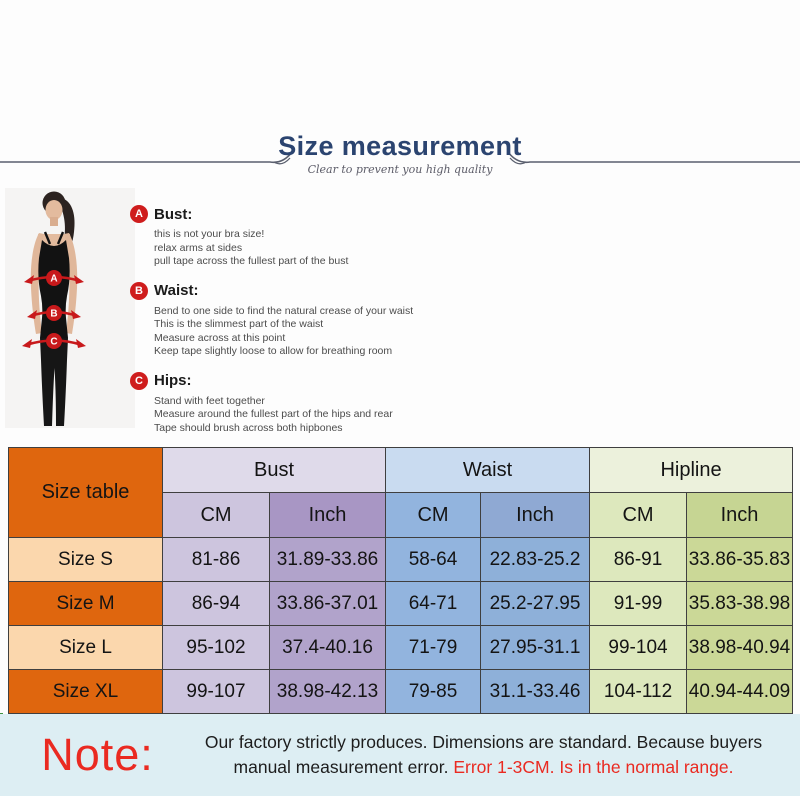 This screenshot has height=800, width=800. Describe the element at coordinates (740, 603) in the screenshot. I see `cell-hipline-inch: 35.83-38.98` at that location.